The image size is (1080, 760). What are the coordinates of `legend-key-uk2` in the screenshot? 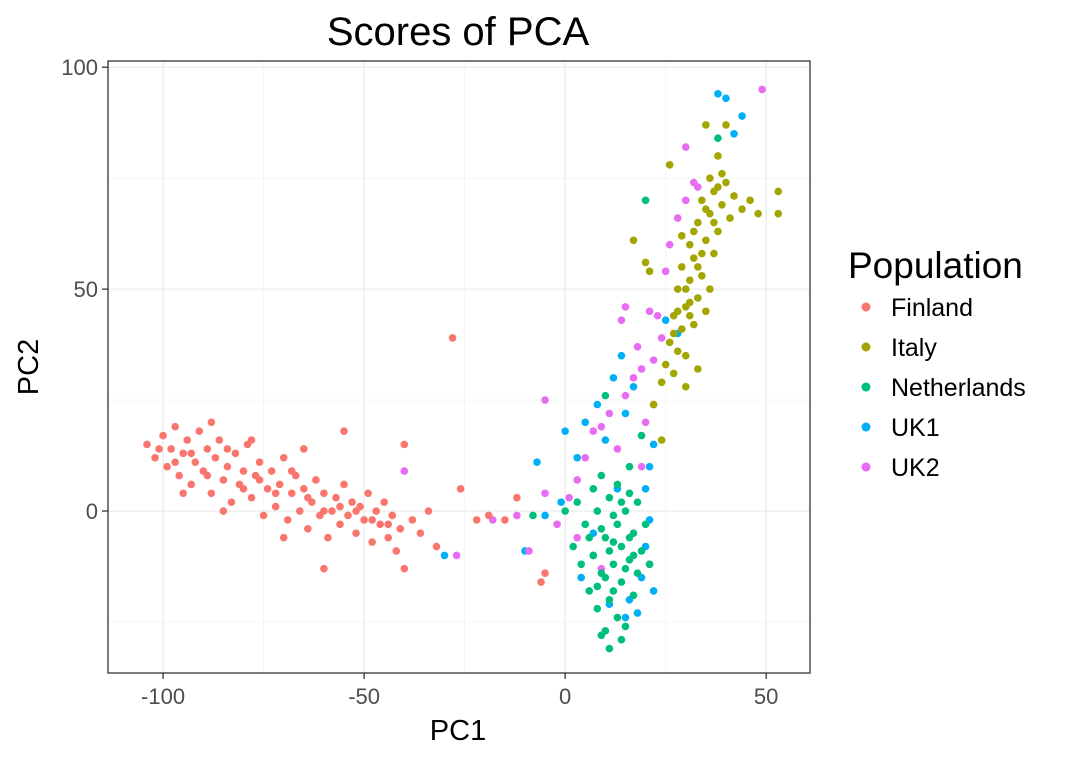 It's located at (866, 467).